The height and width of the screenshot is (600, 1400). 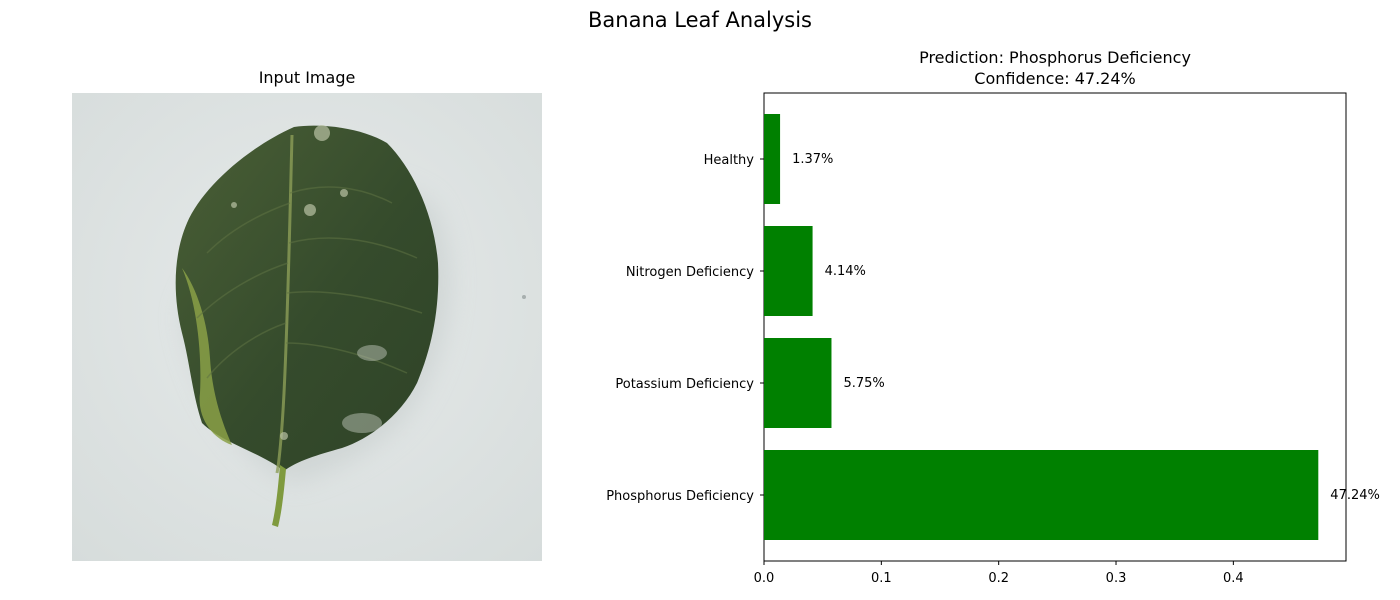 What do you see at coordinates (881, 578) in the screenshot?
I see `x-tick-label: 0.1` at bounding box center [881, 578].